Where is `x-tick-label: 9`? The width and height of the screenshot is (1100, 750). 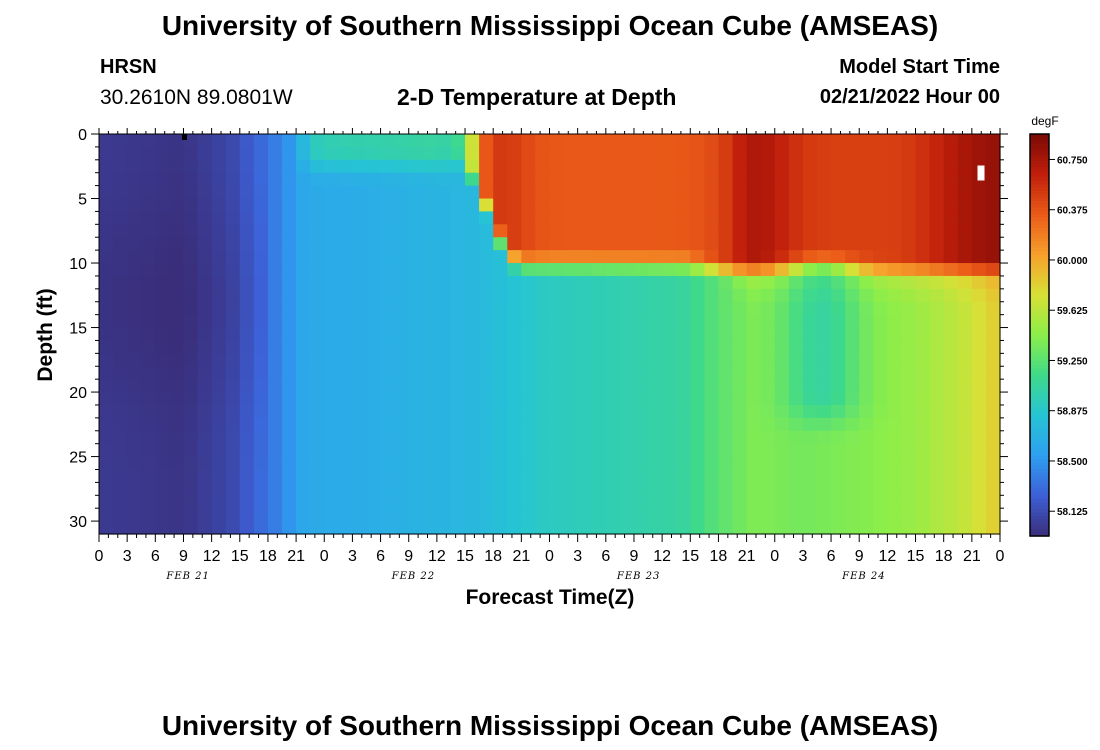
x-tick-label: 9 is located at coordinates (634, 556).